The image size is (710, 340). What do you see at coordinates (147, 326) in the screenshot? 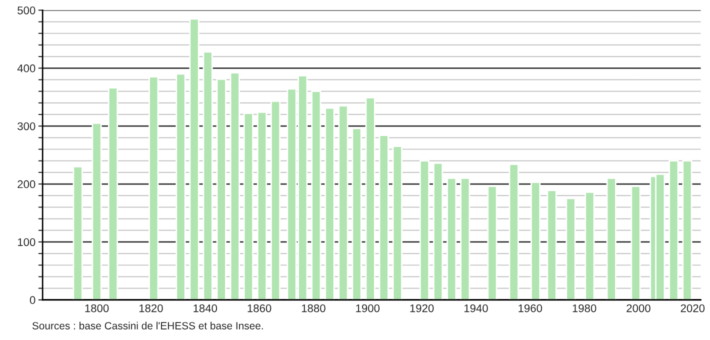
I see `source-note: Sources : base Cassini de l'EHESS et base Insee.` at bounding box center [147, 326].